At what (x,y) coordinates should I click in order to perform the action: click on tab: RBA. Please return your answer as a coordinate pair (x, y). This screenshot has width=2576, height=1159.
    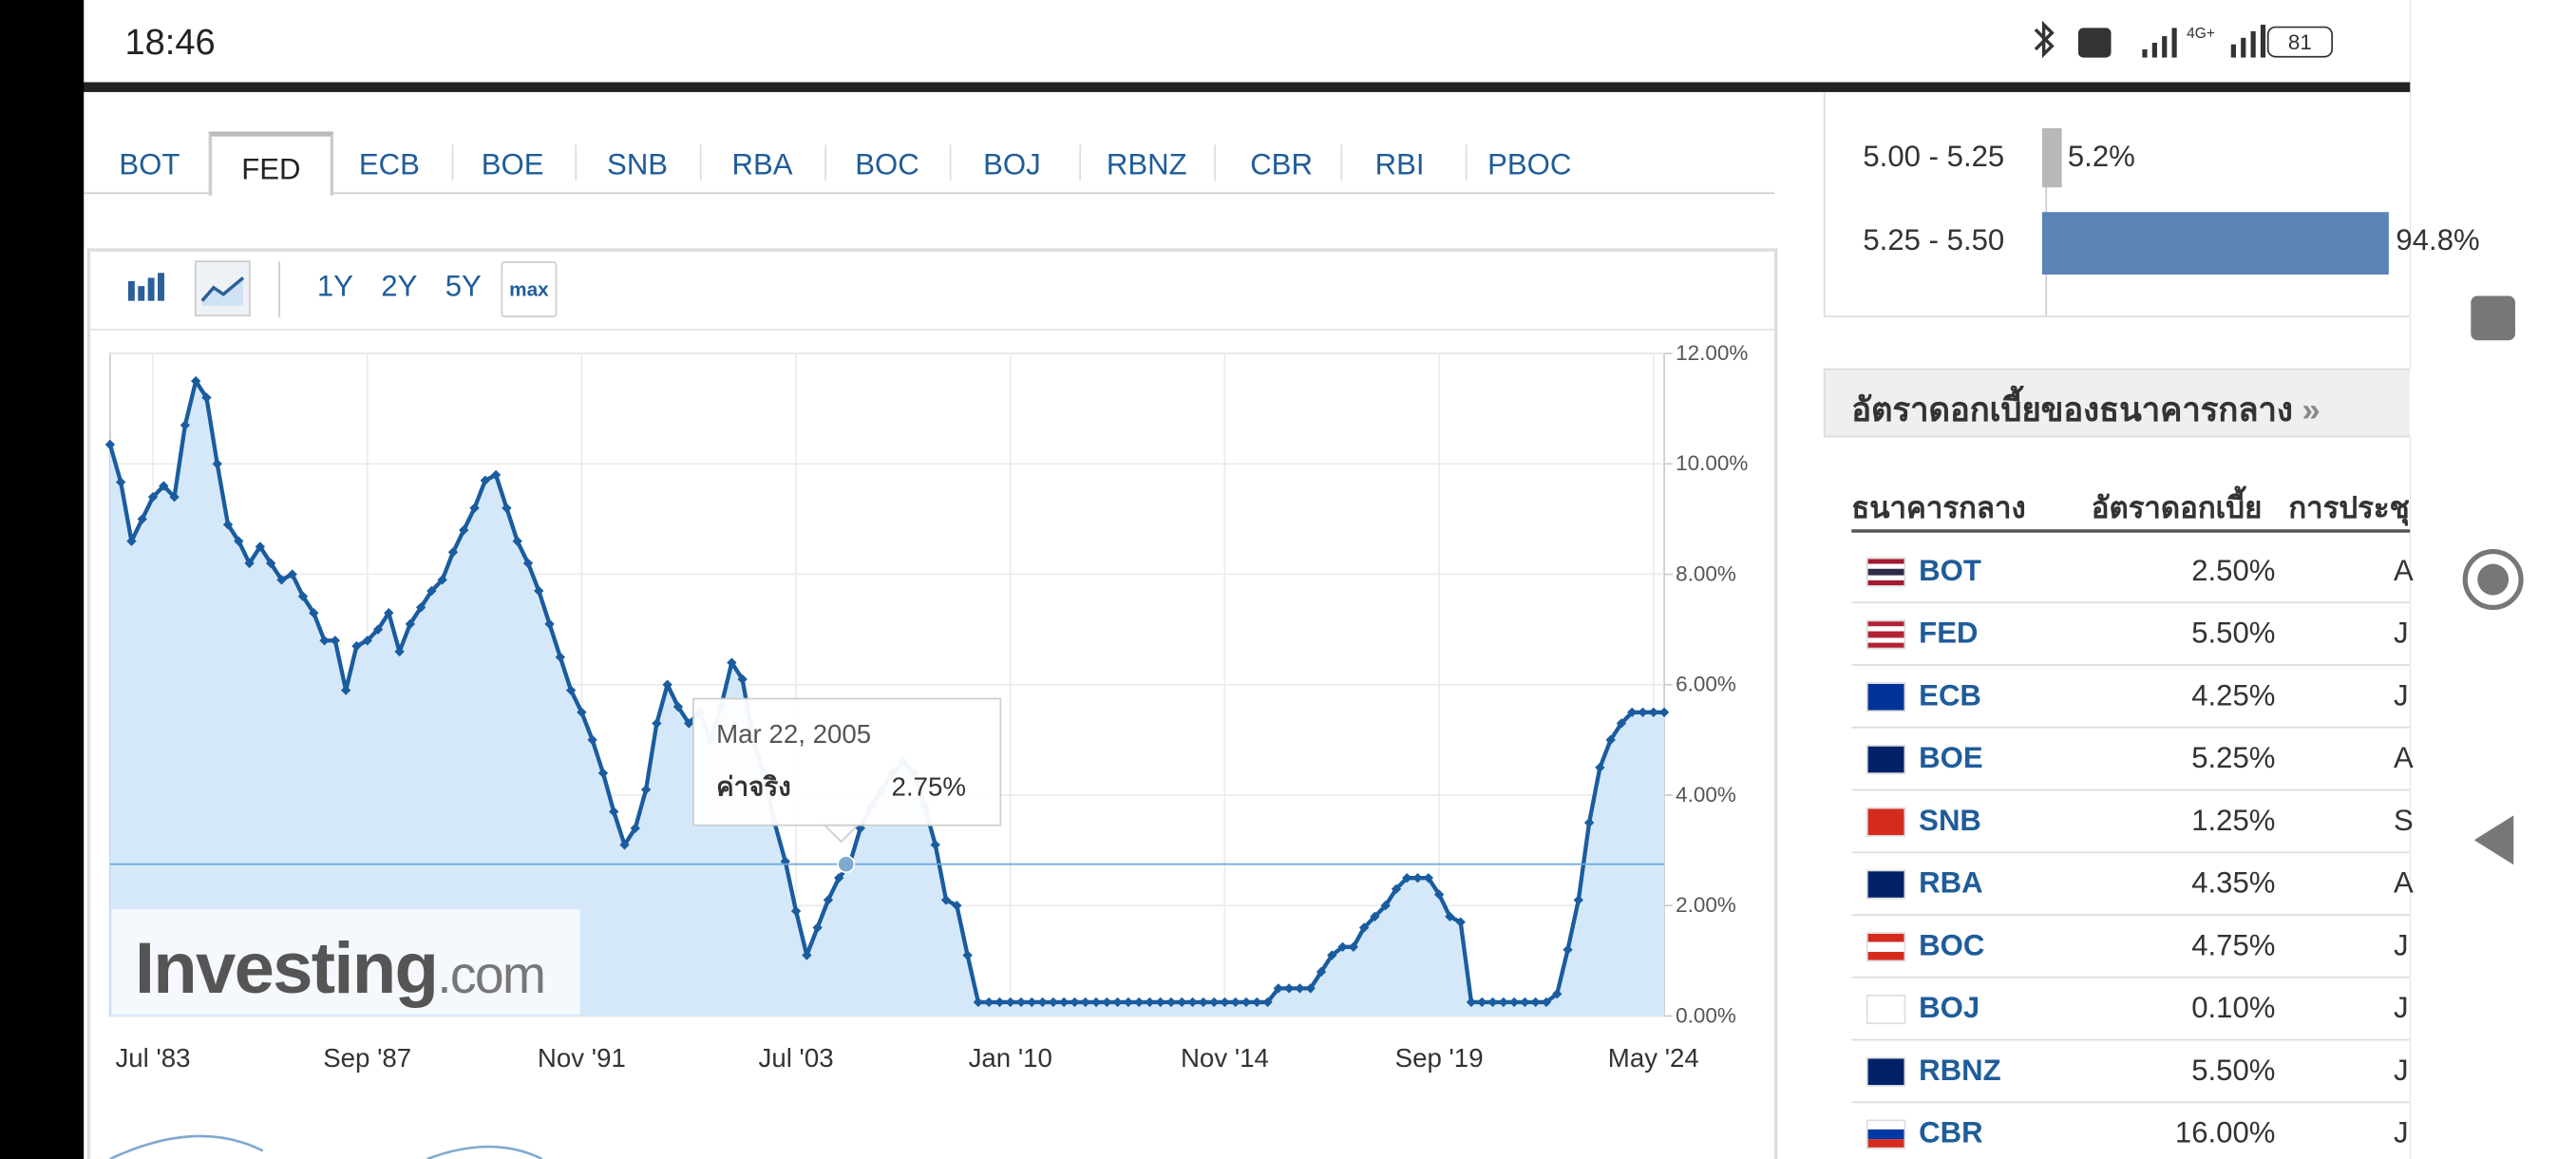
    Looking at the image, I should click on (762, 164).